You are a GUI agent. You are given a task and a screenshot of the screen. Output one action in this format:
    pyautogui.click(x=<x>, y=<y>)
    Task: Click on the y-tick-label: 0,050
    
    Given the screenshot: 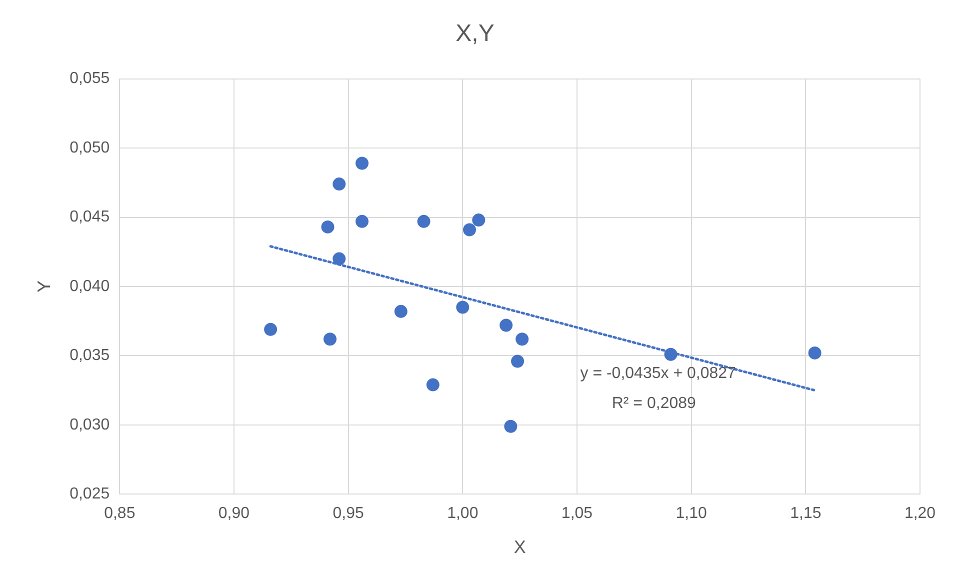 What is the action you would take?
    pyautogui.click(x=90, y=147)
    